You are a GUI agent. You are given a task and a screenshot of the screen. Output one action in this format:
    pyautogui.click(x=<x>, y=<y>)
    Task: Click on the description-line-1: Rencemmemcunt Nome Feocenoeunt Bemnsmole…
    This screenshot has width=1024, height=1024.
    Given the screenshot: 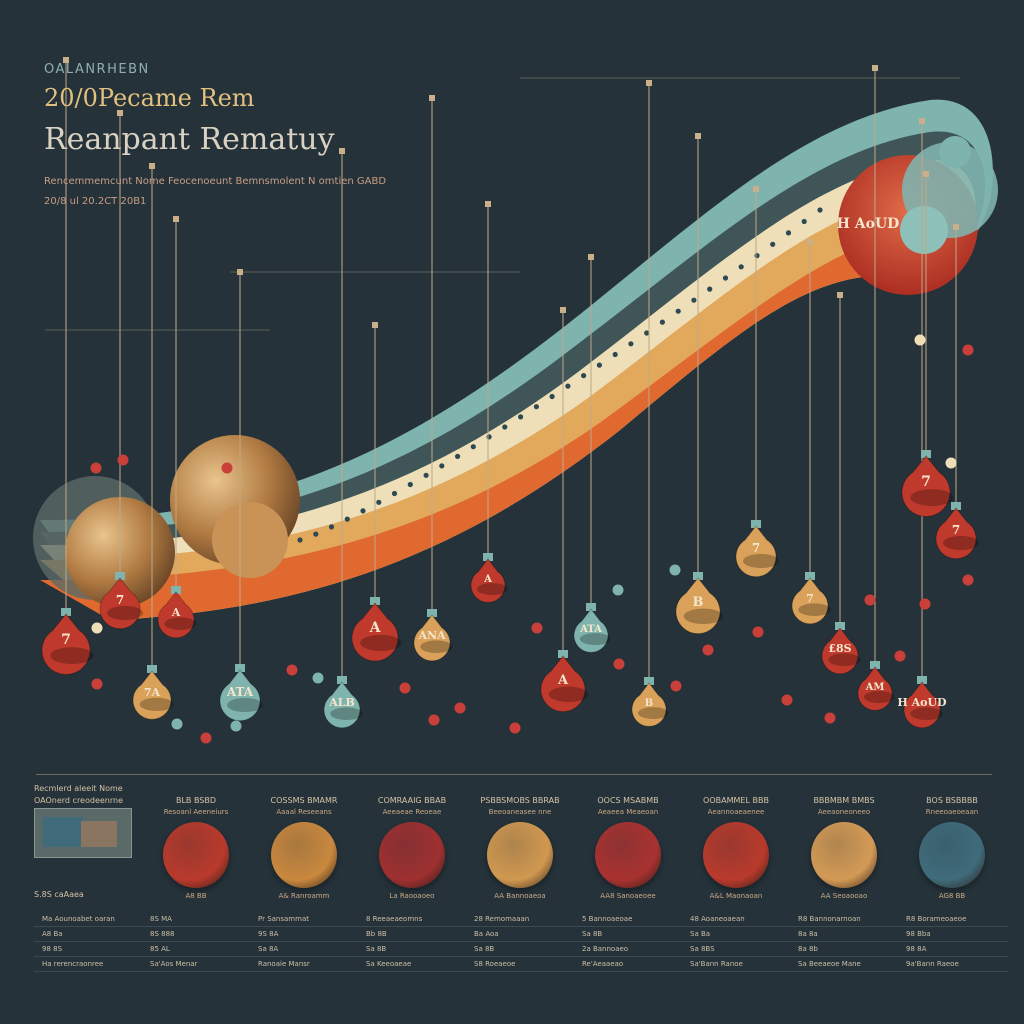 What is the action you would take?
    pyautogui.click(x=215, y=181)
    